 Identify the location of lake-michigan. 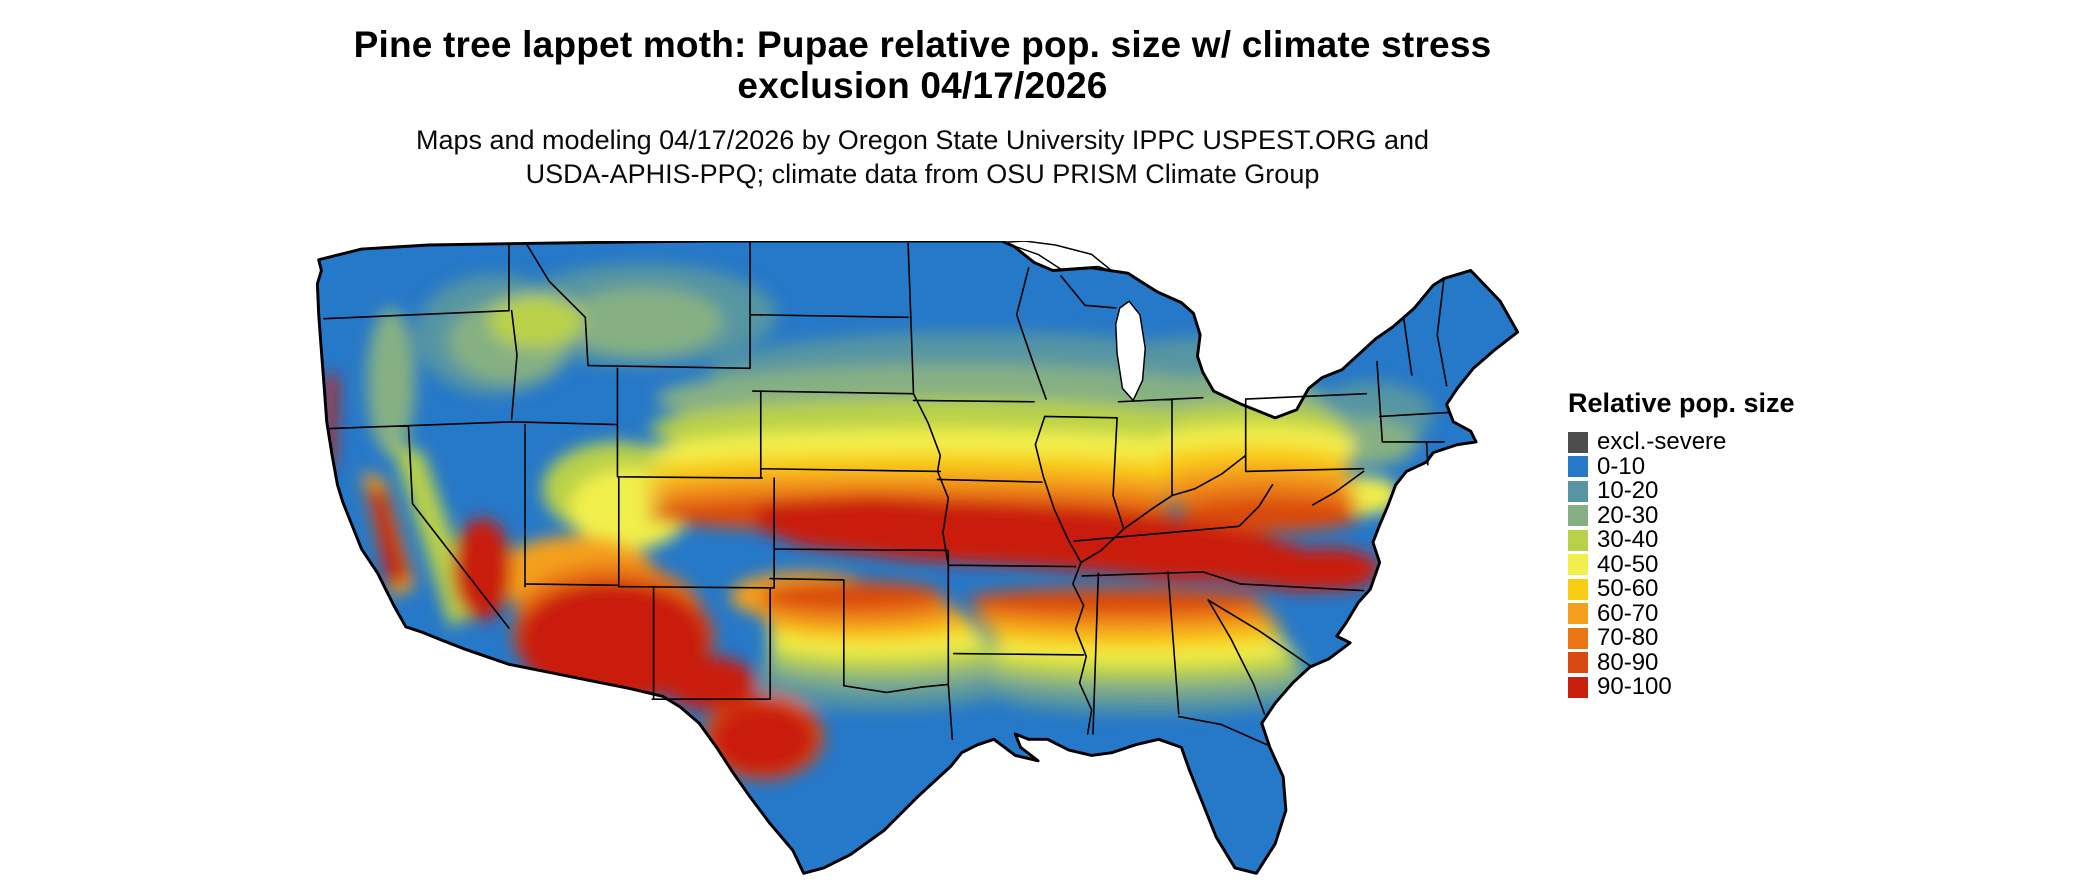
(1130, 351).